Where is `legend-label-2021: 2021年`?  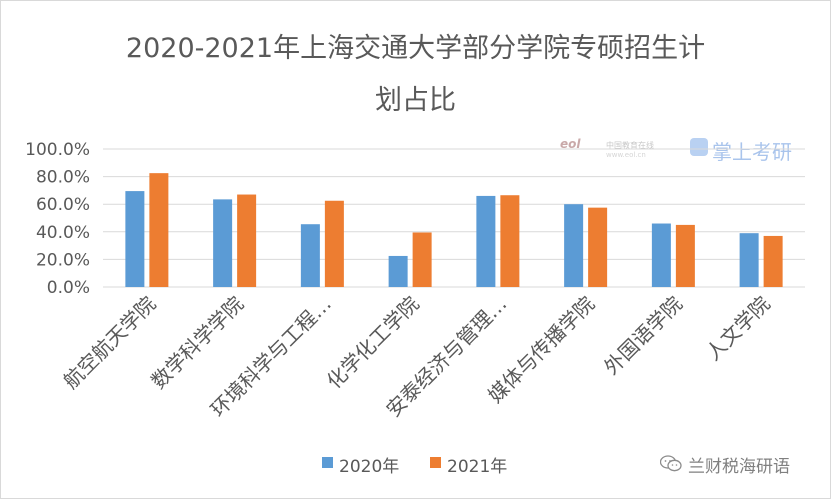 legend-label-2021: 2021年 is located at coordinates (477, 467).